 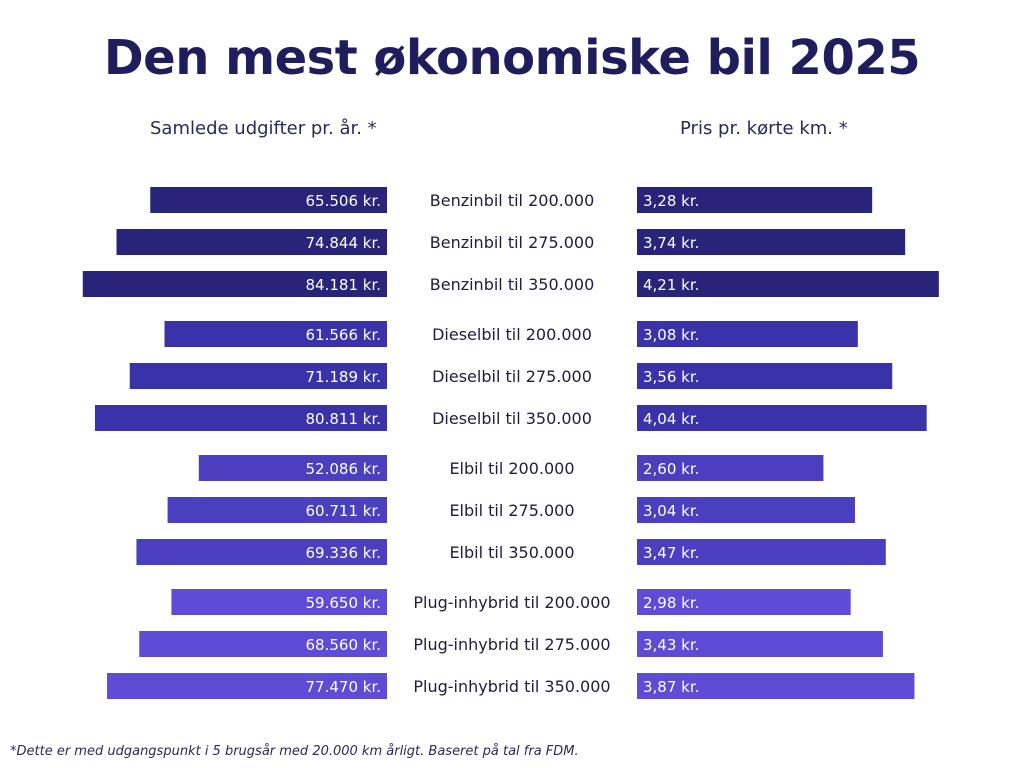 I want to click on category-label: Benzinbil til 200.000, so click(x=512, y=200).